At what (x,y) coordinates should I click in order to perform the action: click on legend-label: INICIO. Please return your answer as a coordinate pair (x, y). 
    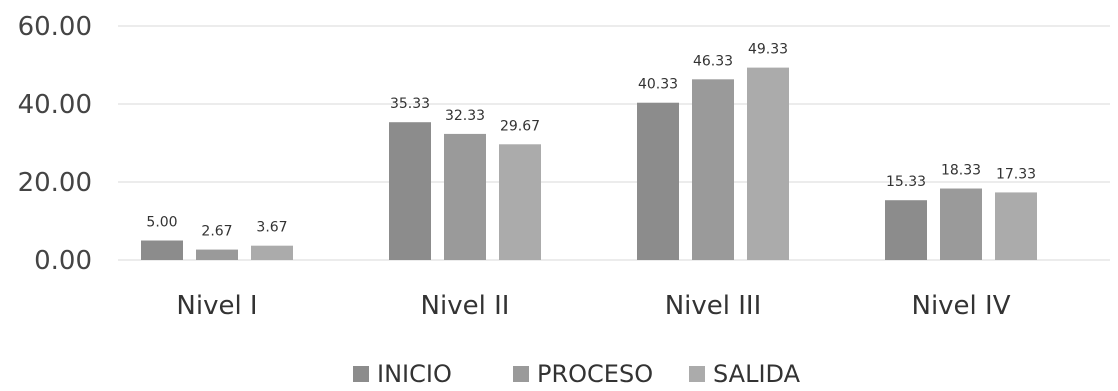
    Looking at the image, I should click on (414, 374).